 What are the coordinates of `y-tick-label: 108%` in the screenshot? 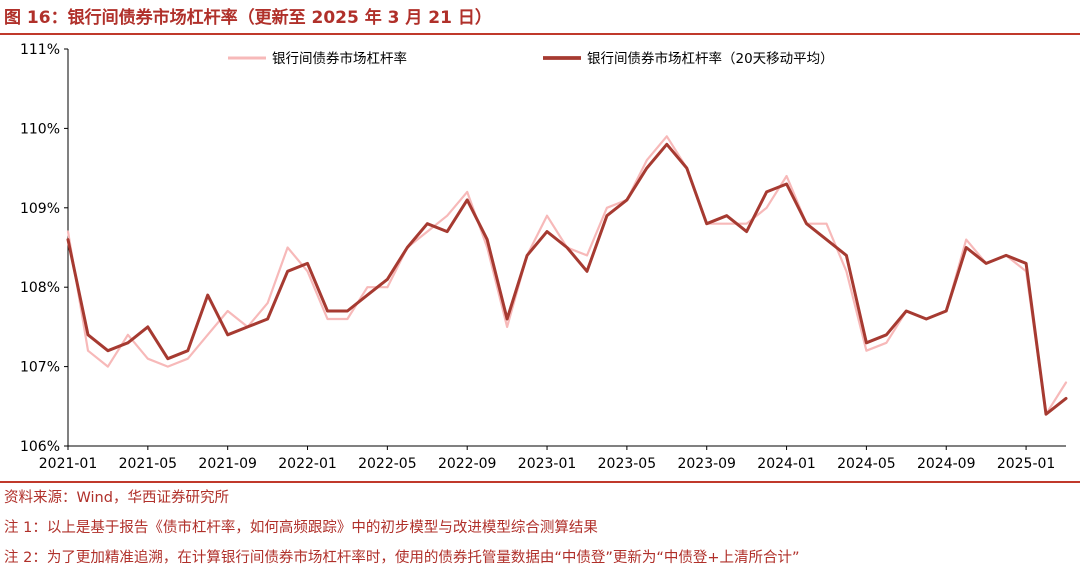 It's located at (40, 288).